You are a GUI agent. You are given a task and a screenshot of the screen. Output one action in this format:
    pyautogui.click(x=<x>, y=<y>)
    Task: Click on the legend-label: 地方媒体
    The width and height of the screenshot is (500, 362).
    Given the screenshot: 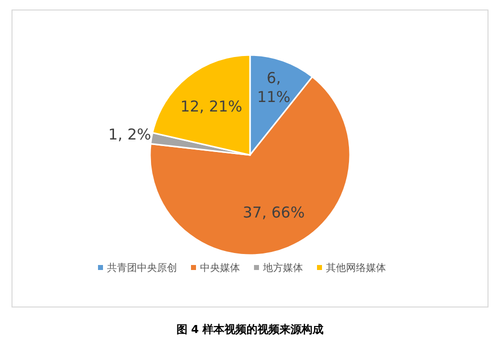 What is the action you would take?
    pyautogui.click(x=282, y=268)
    